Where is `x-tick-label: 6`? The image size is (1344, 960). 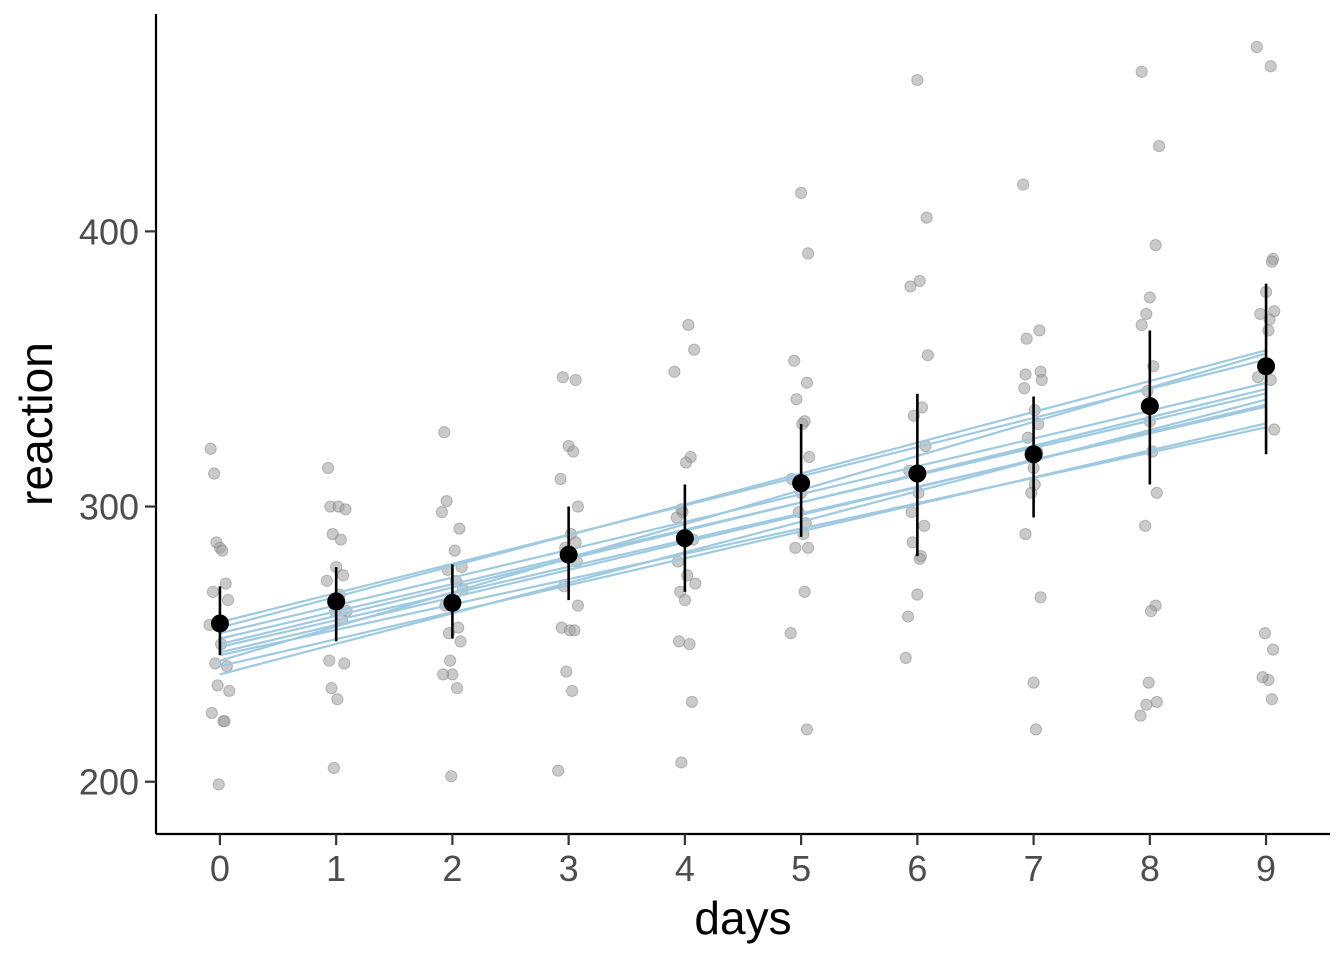
x-tick-label: 6 is located at coordinates (917, 868).